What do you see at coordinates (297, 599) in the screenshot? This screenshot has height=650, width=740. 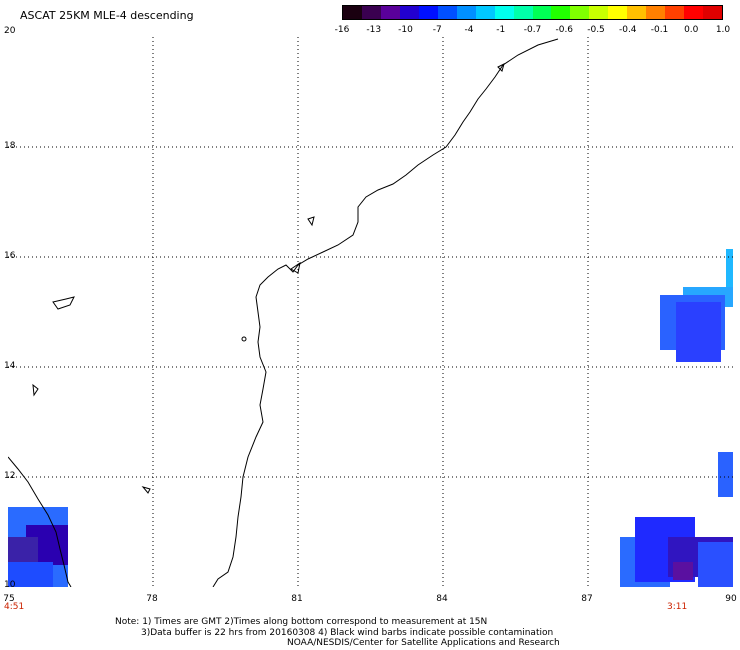 I see `x-tick-label: 81` at bounding box center [297, 599].